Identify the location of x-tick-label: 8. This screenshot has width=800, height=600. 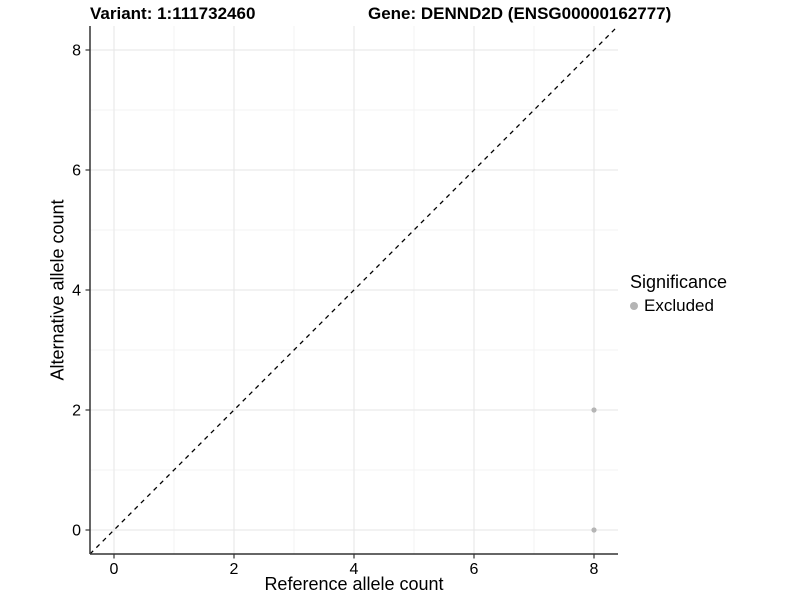
(594, 569).